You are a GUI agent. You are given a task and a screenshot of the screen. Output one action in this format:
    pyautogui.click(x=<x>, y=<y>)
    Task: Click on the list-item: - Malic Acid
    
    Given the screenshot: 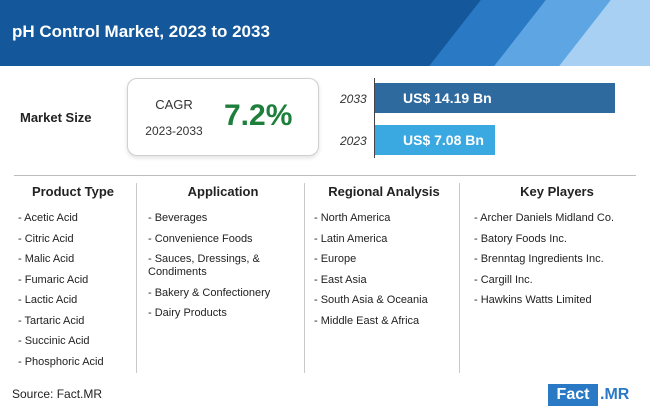 What is the action you would take?
    pyautogui.click(x=46, y=259)
    